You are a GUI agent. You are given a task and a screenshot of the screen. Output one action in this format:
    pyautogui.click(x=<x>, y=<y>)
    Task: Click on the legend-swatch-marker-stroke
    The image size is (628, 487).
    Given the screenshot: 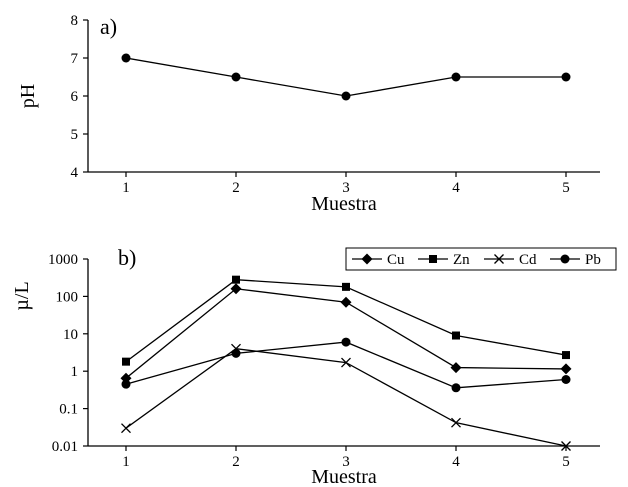 What is the action you would take?
    pyautogui.click(x=499, y=259)
    